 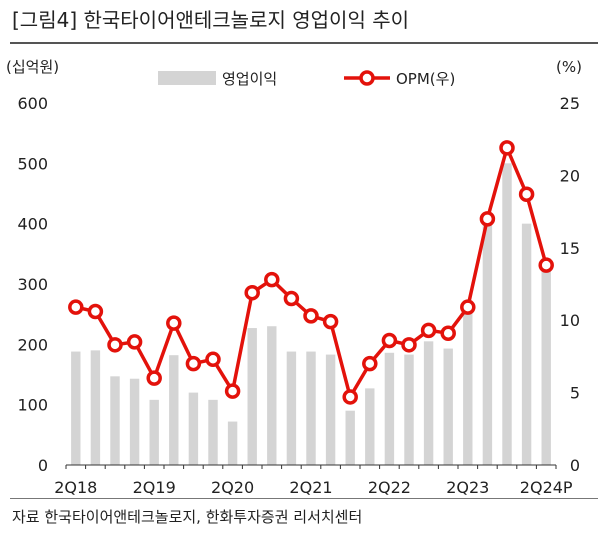 What do you see at coordinates (154, 432) in the screenshot?
I see `bar-2Q19` at bounding box center [154, 432].